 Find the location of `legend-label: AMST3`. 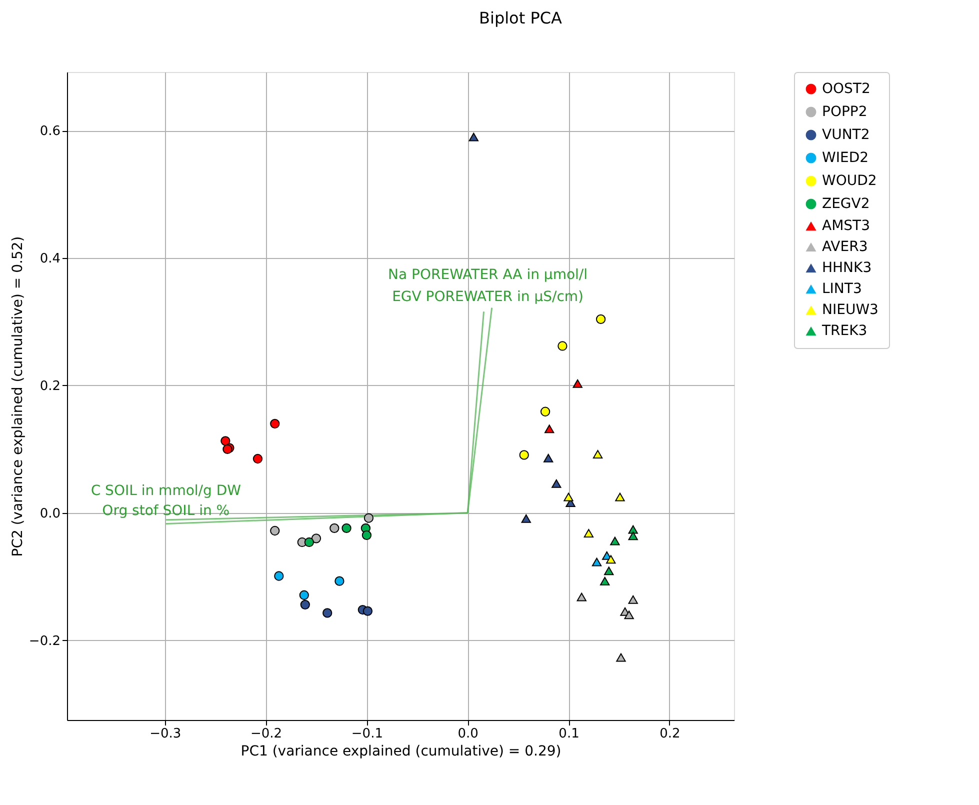

legend-label: AMST3 is located at coordinates (846, 226).